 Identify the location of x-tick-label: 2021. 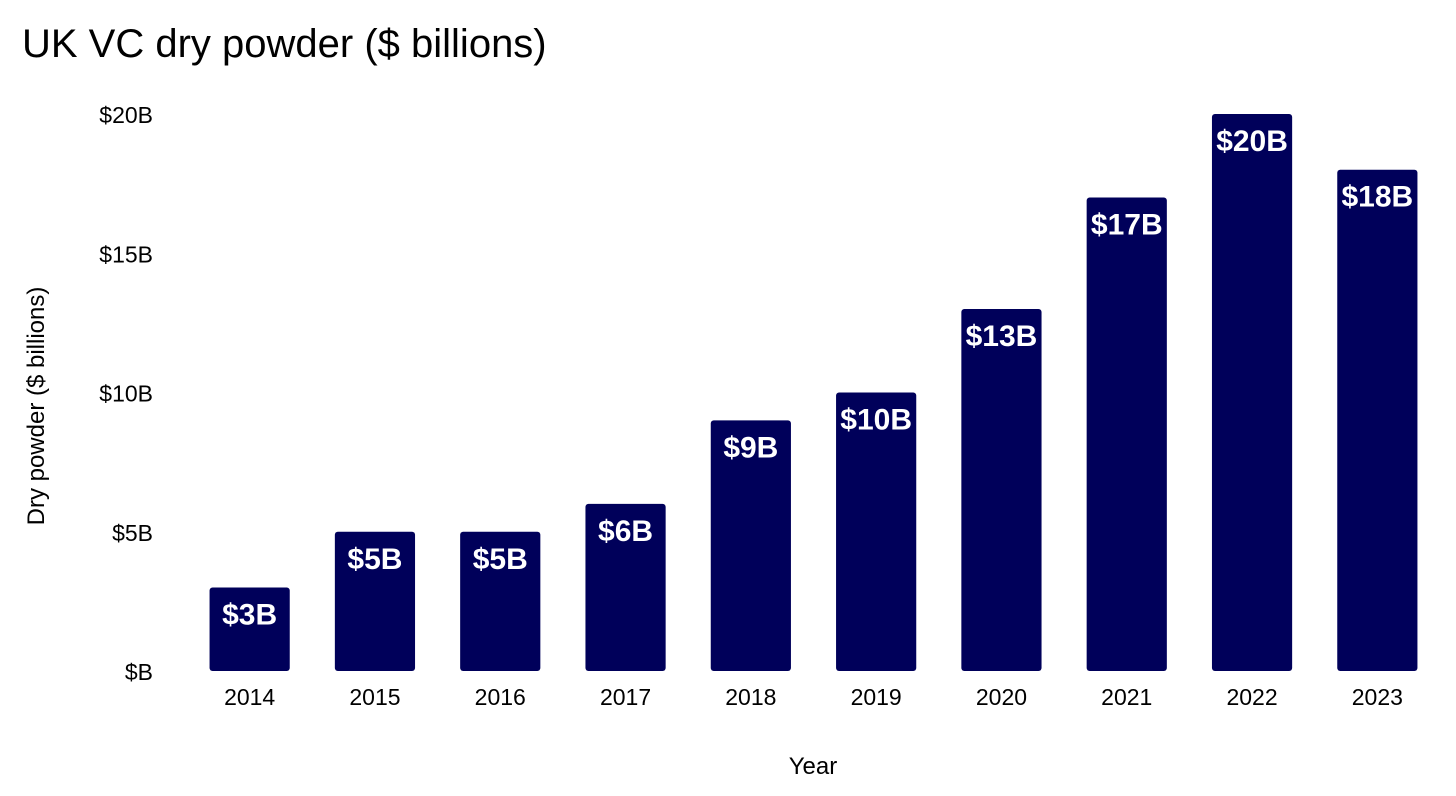
(1126, 697).